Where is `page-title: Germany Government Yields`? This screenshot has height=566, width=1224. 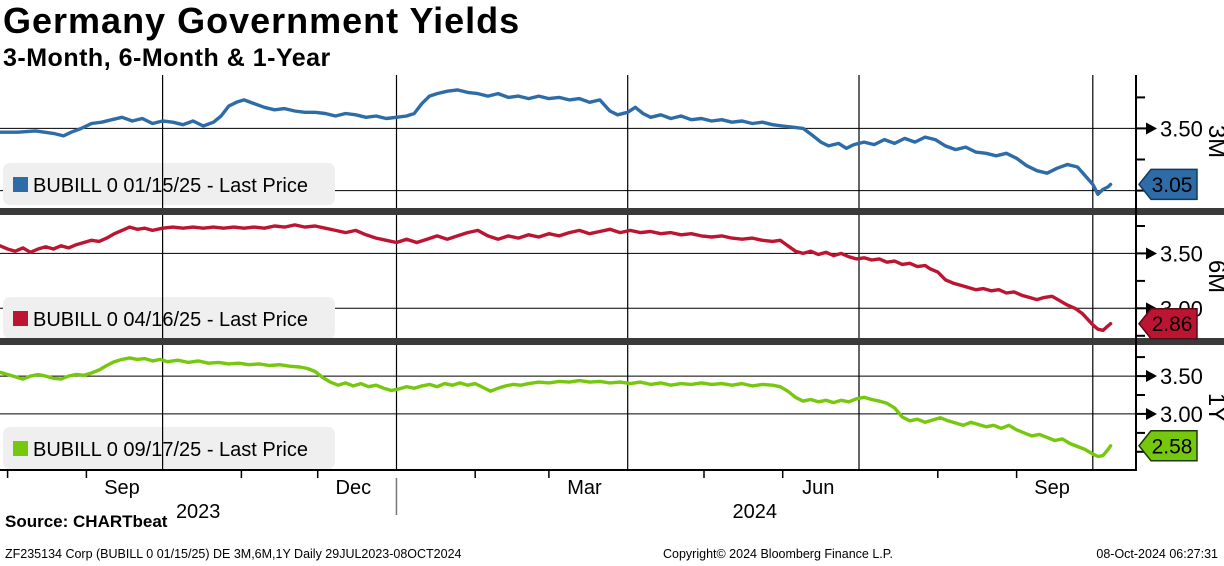
page-title: Germany Government Yields is located at coordinates (262, 20).